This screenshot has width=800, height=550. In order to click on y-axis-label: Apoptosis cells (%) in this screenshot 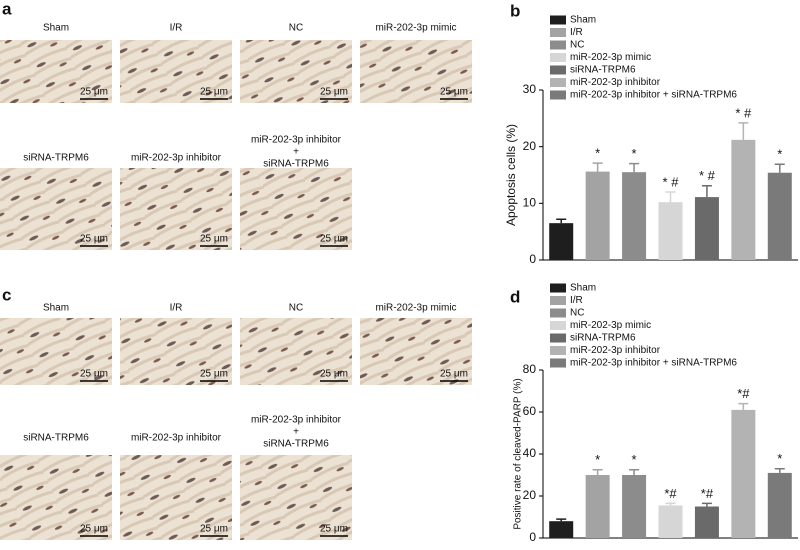, I will do `click(511, 175)`.